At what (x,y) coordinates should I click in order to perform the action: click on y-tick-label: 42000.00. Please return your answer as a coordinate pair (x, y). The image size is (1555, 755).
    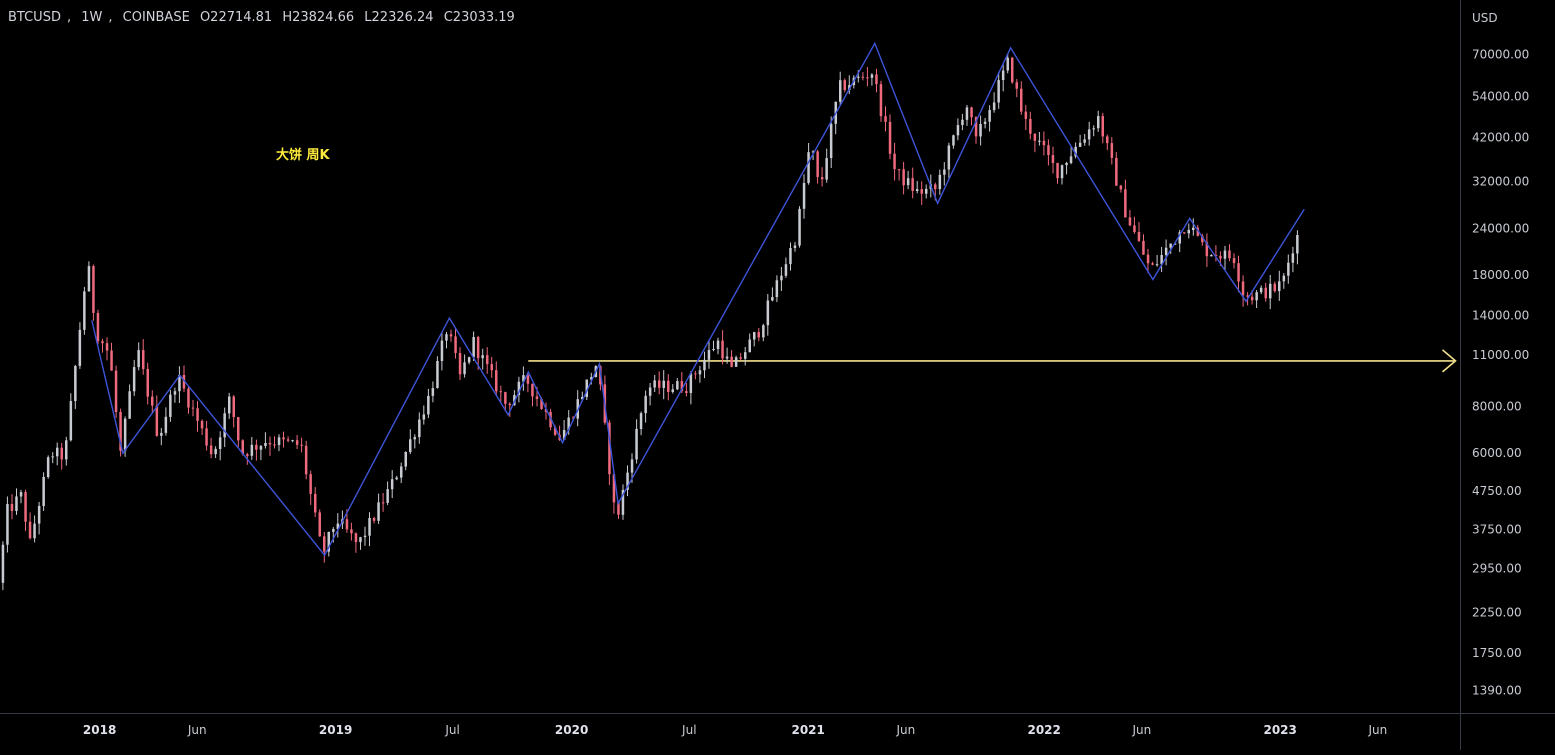
    Looking at the image, I should click on (1500, 138).